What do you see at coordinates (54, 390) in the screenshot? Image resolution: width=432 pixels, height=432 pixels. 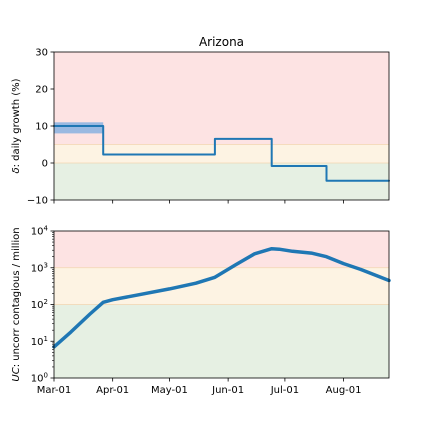 I see `x-tick-label: Mar-01` at bounding box center [54, 390].